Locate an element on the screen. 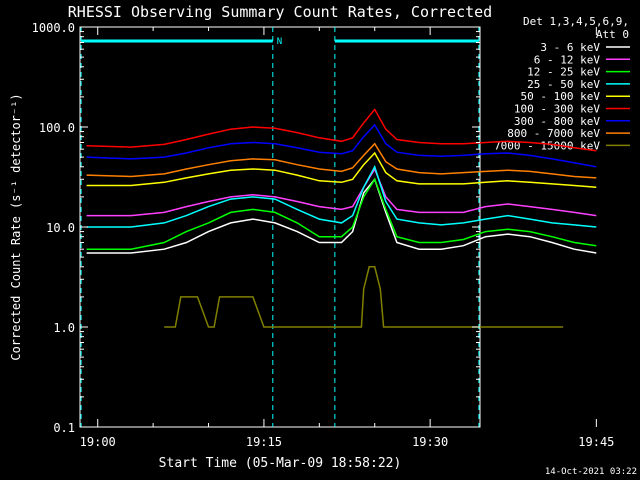  legend-label: 50 - 100 keV is located at coordinates (561, 96).